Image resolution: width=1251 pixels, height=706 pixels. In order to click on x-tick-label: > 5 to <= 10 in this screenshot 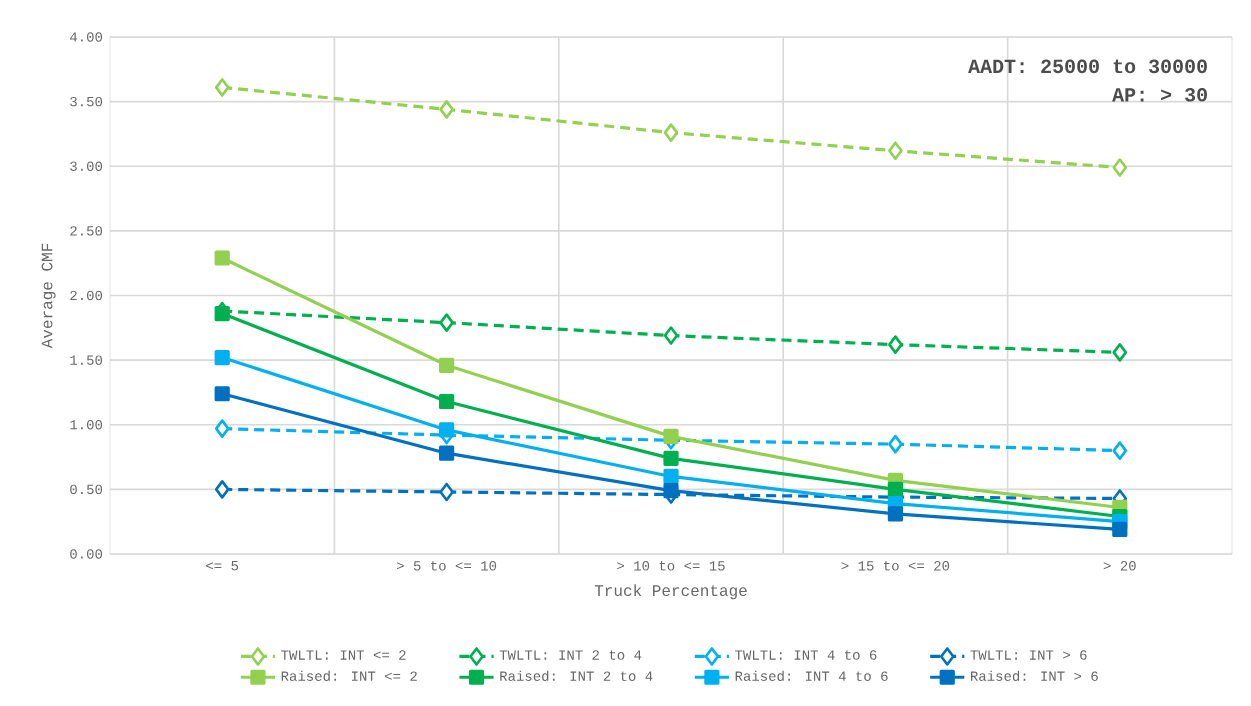, I will do `click(446, 566)`.